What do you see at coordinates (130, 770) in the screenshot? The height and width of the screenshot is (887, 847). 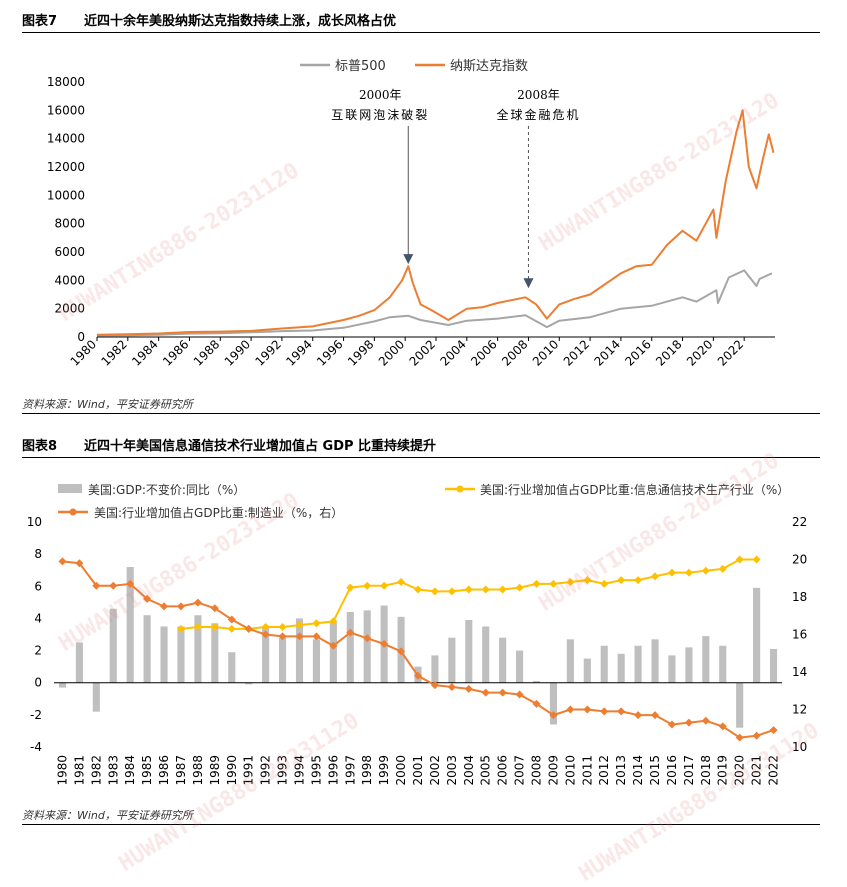 I see `x-tick-label: 1984` at bounding box center [130, 770].